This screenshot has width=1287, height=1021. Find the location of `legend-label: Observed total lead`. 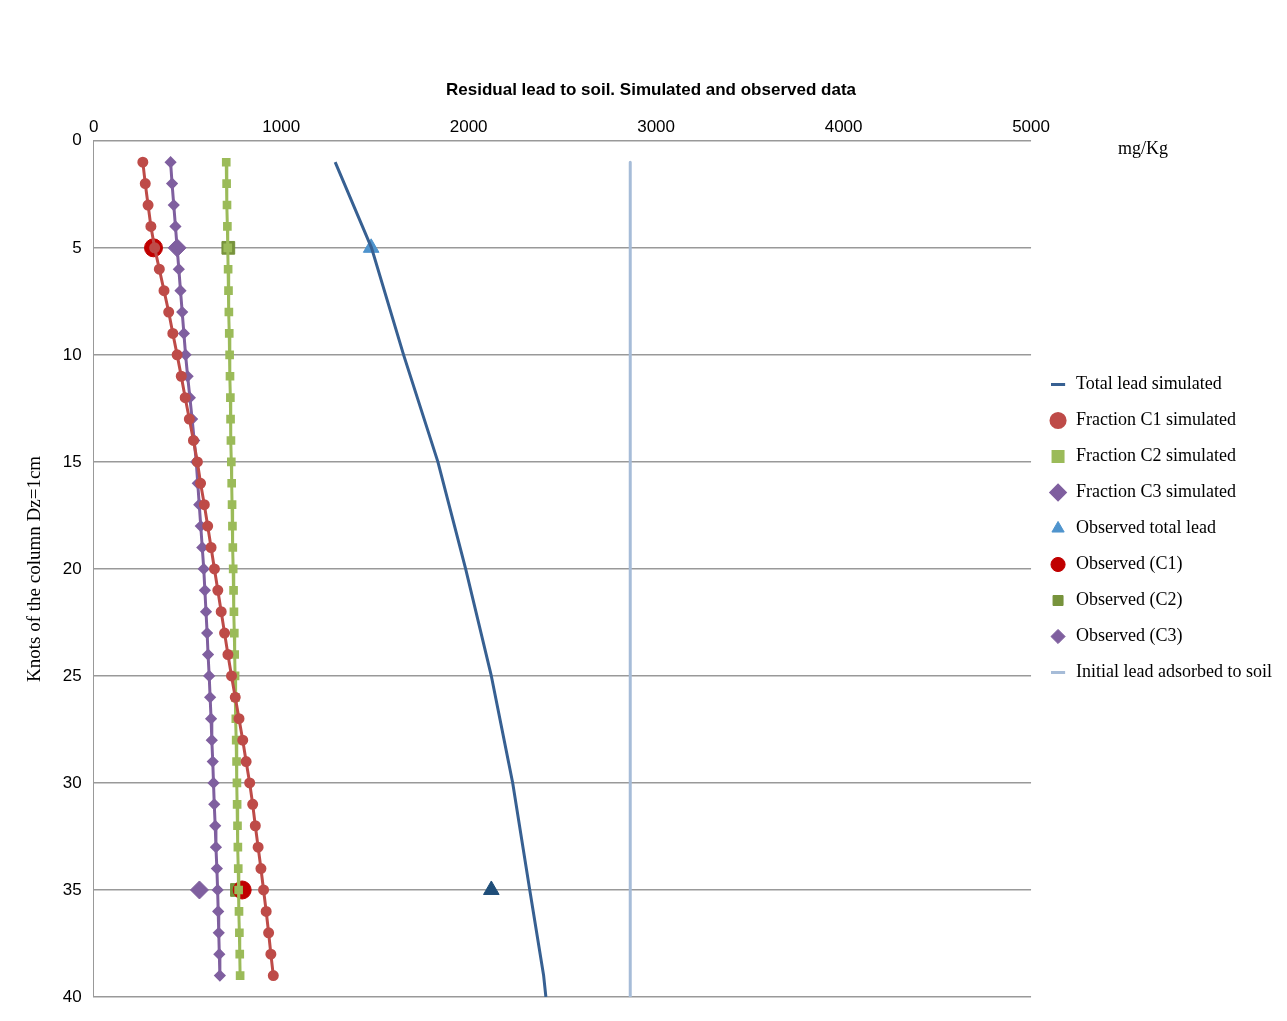

legend-label: Observed total lead is located at coordinates (1146, 527).